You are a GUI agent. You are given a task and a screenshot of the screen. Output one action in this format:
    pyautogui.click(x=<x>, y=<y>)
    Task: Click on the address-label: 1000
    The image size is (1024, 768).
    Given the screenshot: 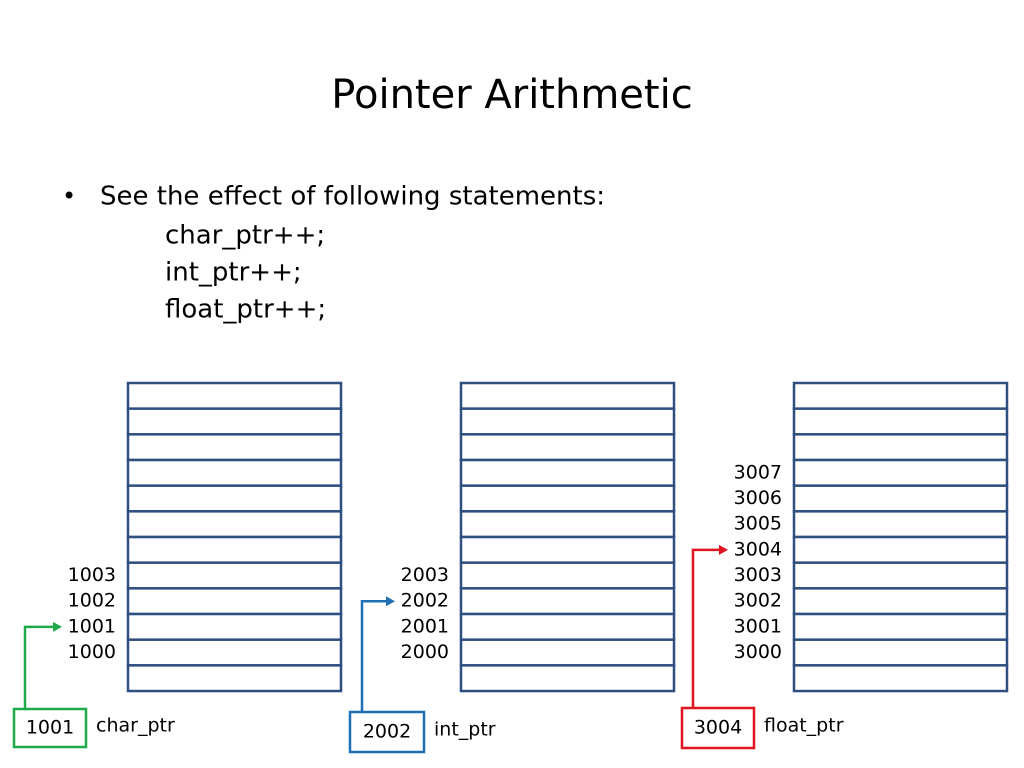 What is the action you would take?
    pyautogui.click(x=92, y=652)
    